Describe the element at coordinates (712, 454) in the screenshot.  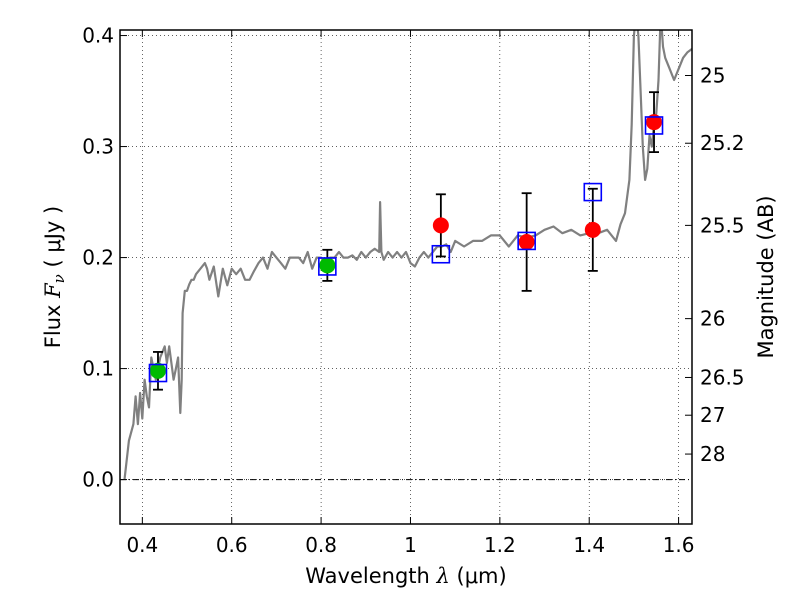
I see `y2-tick-label: 28` at that location.